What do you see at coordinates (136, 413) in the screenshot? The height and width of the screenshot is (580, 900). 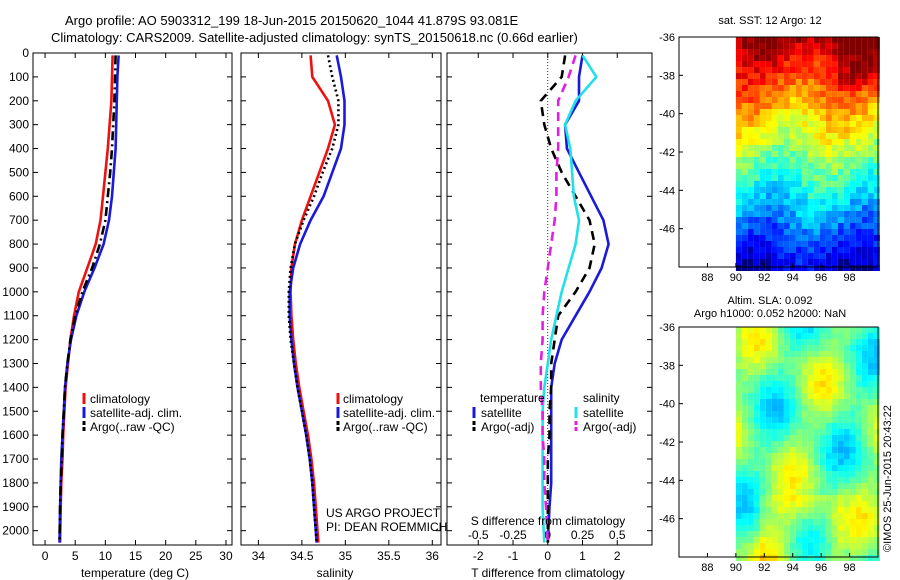 I see `temperature-legend-satellite: satellite-adj. clim.` at bounding box center [136, 413].